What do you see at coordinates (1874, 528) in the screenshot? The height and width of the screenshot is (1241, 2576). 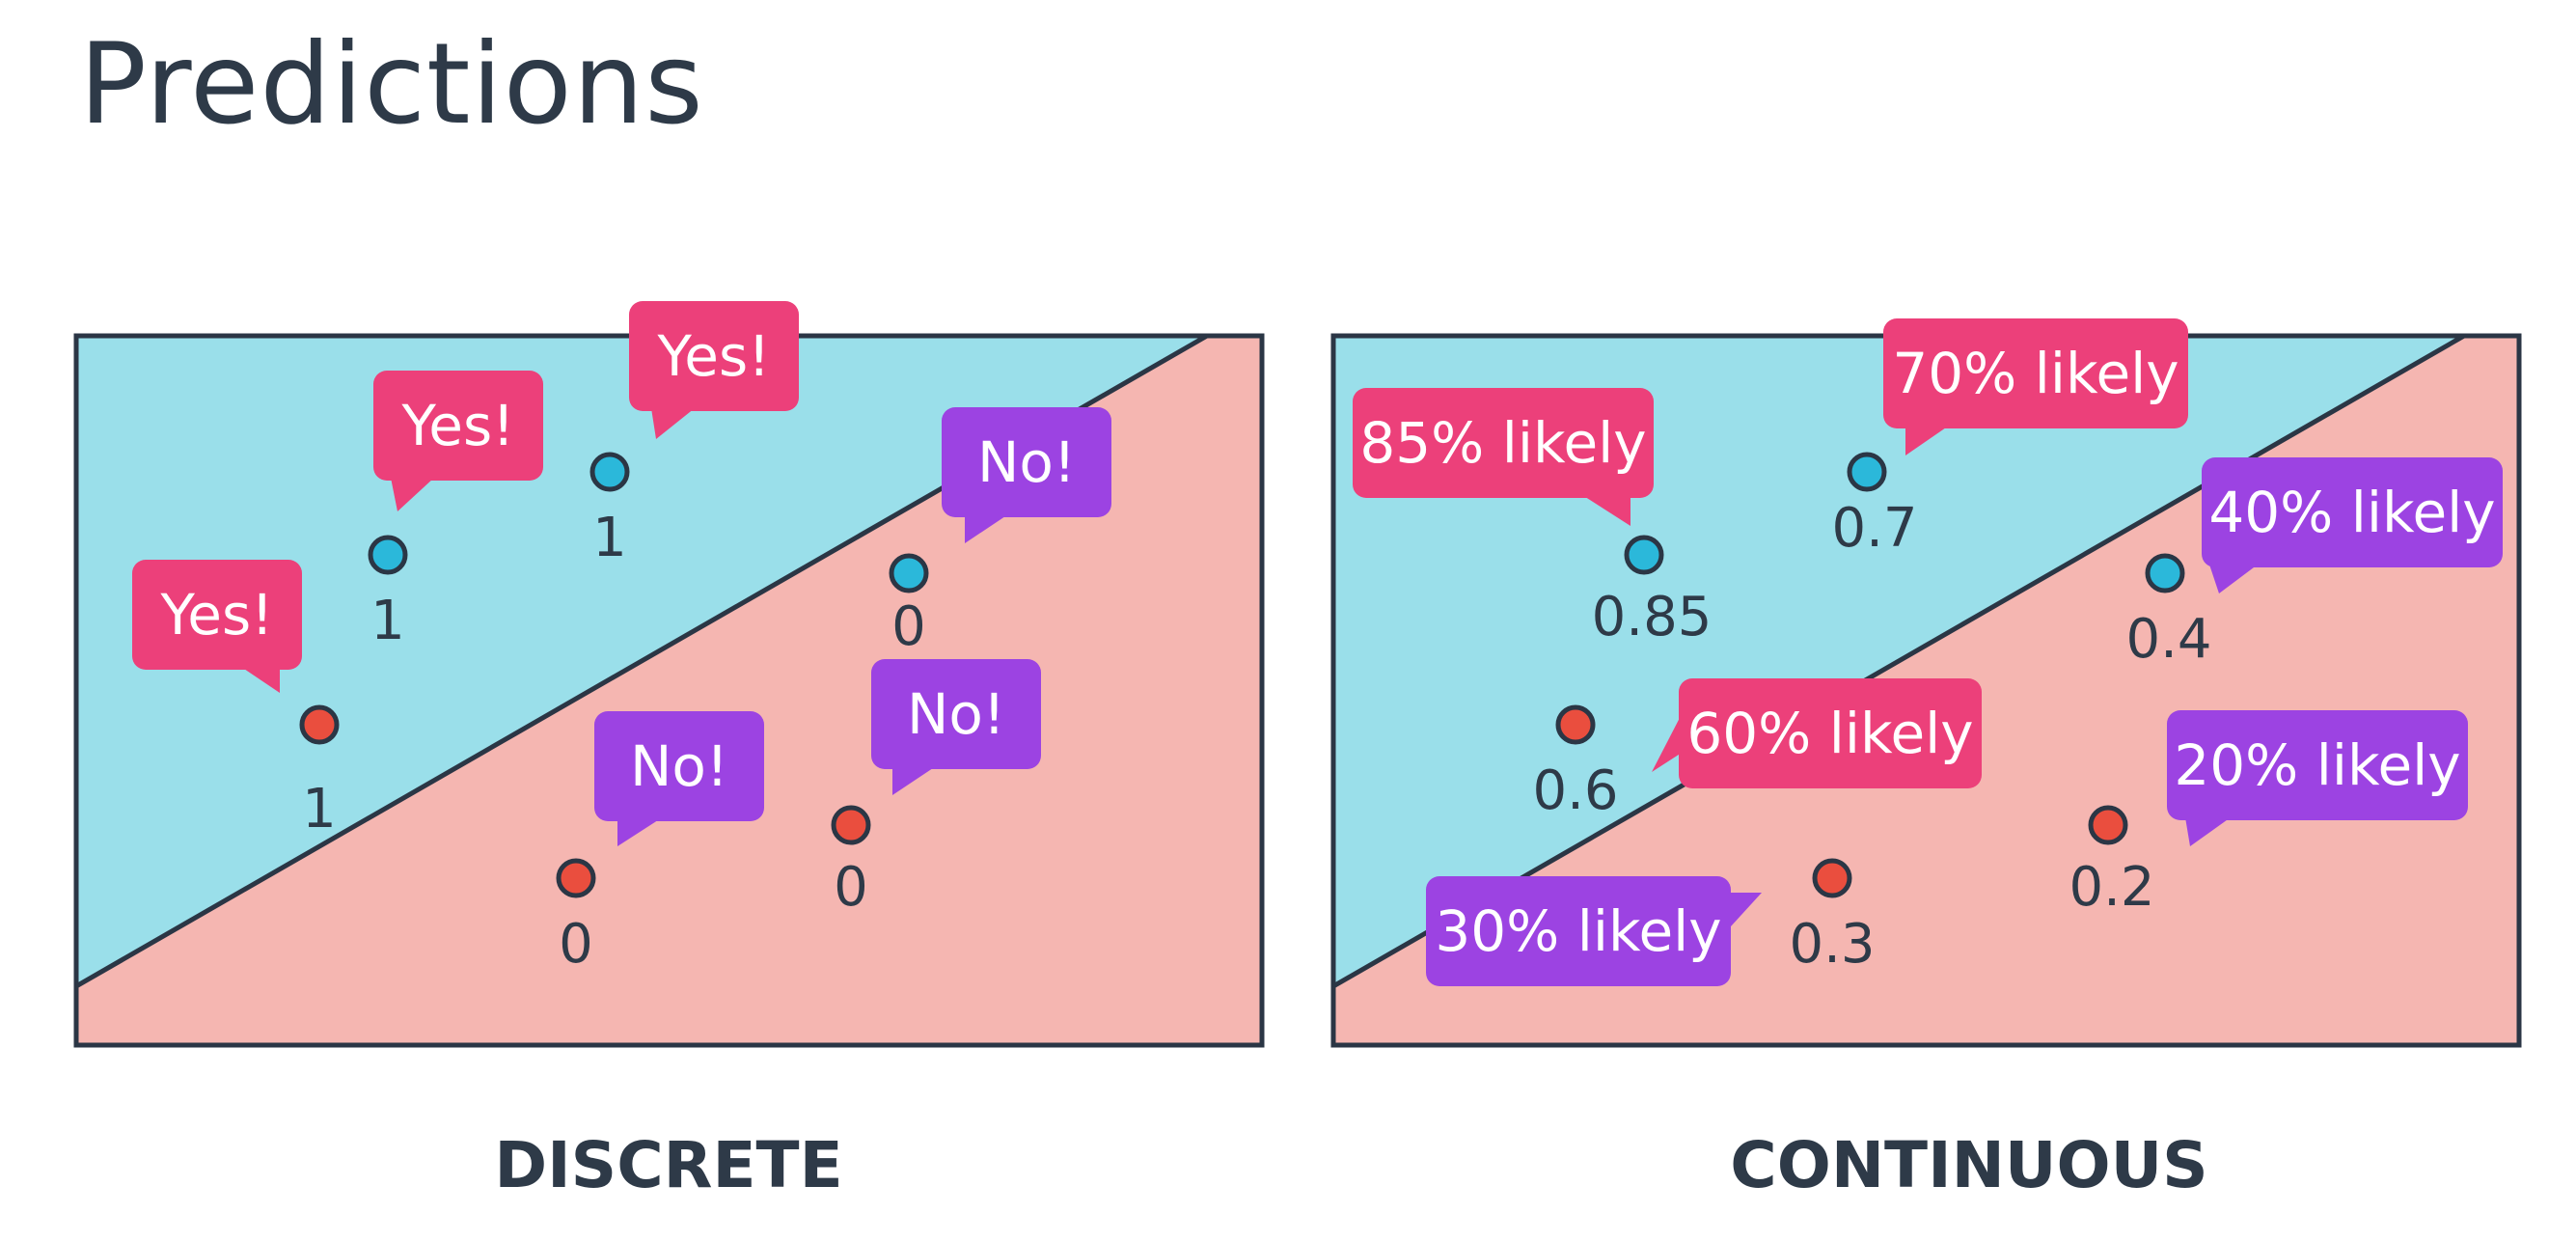 I see `point-value-label: 0.7` at bounding box center [1874, 528].